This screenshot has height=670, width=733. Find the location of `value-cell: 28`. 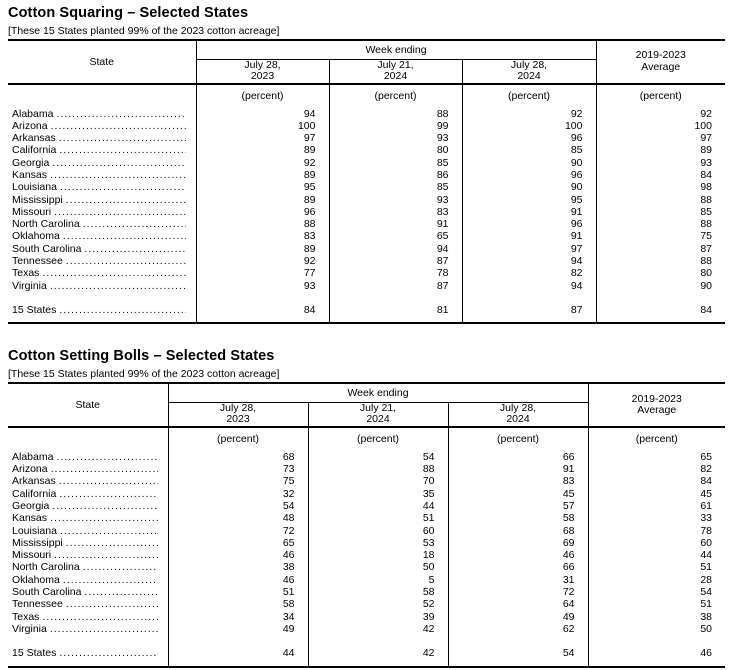

value-cell: 28 is located at coordinates (656, 580).